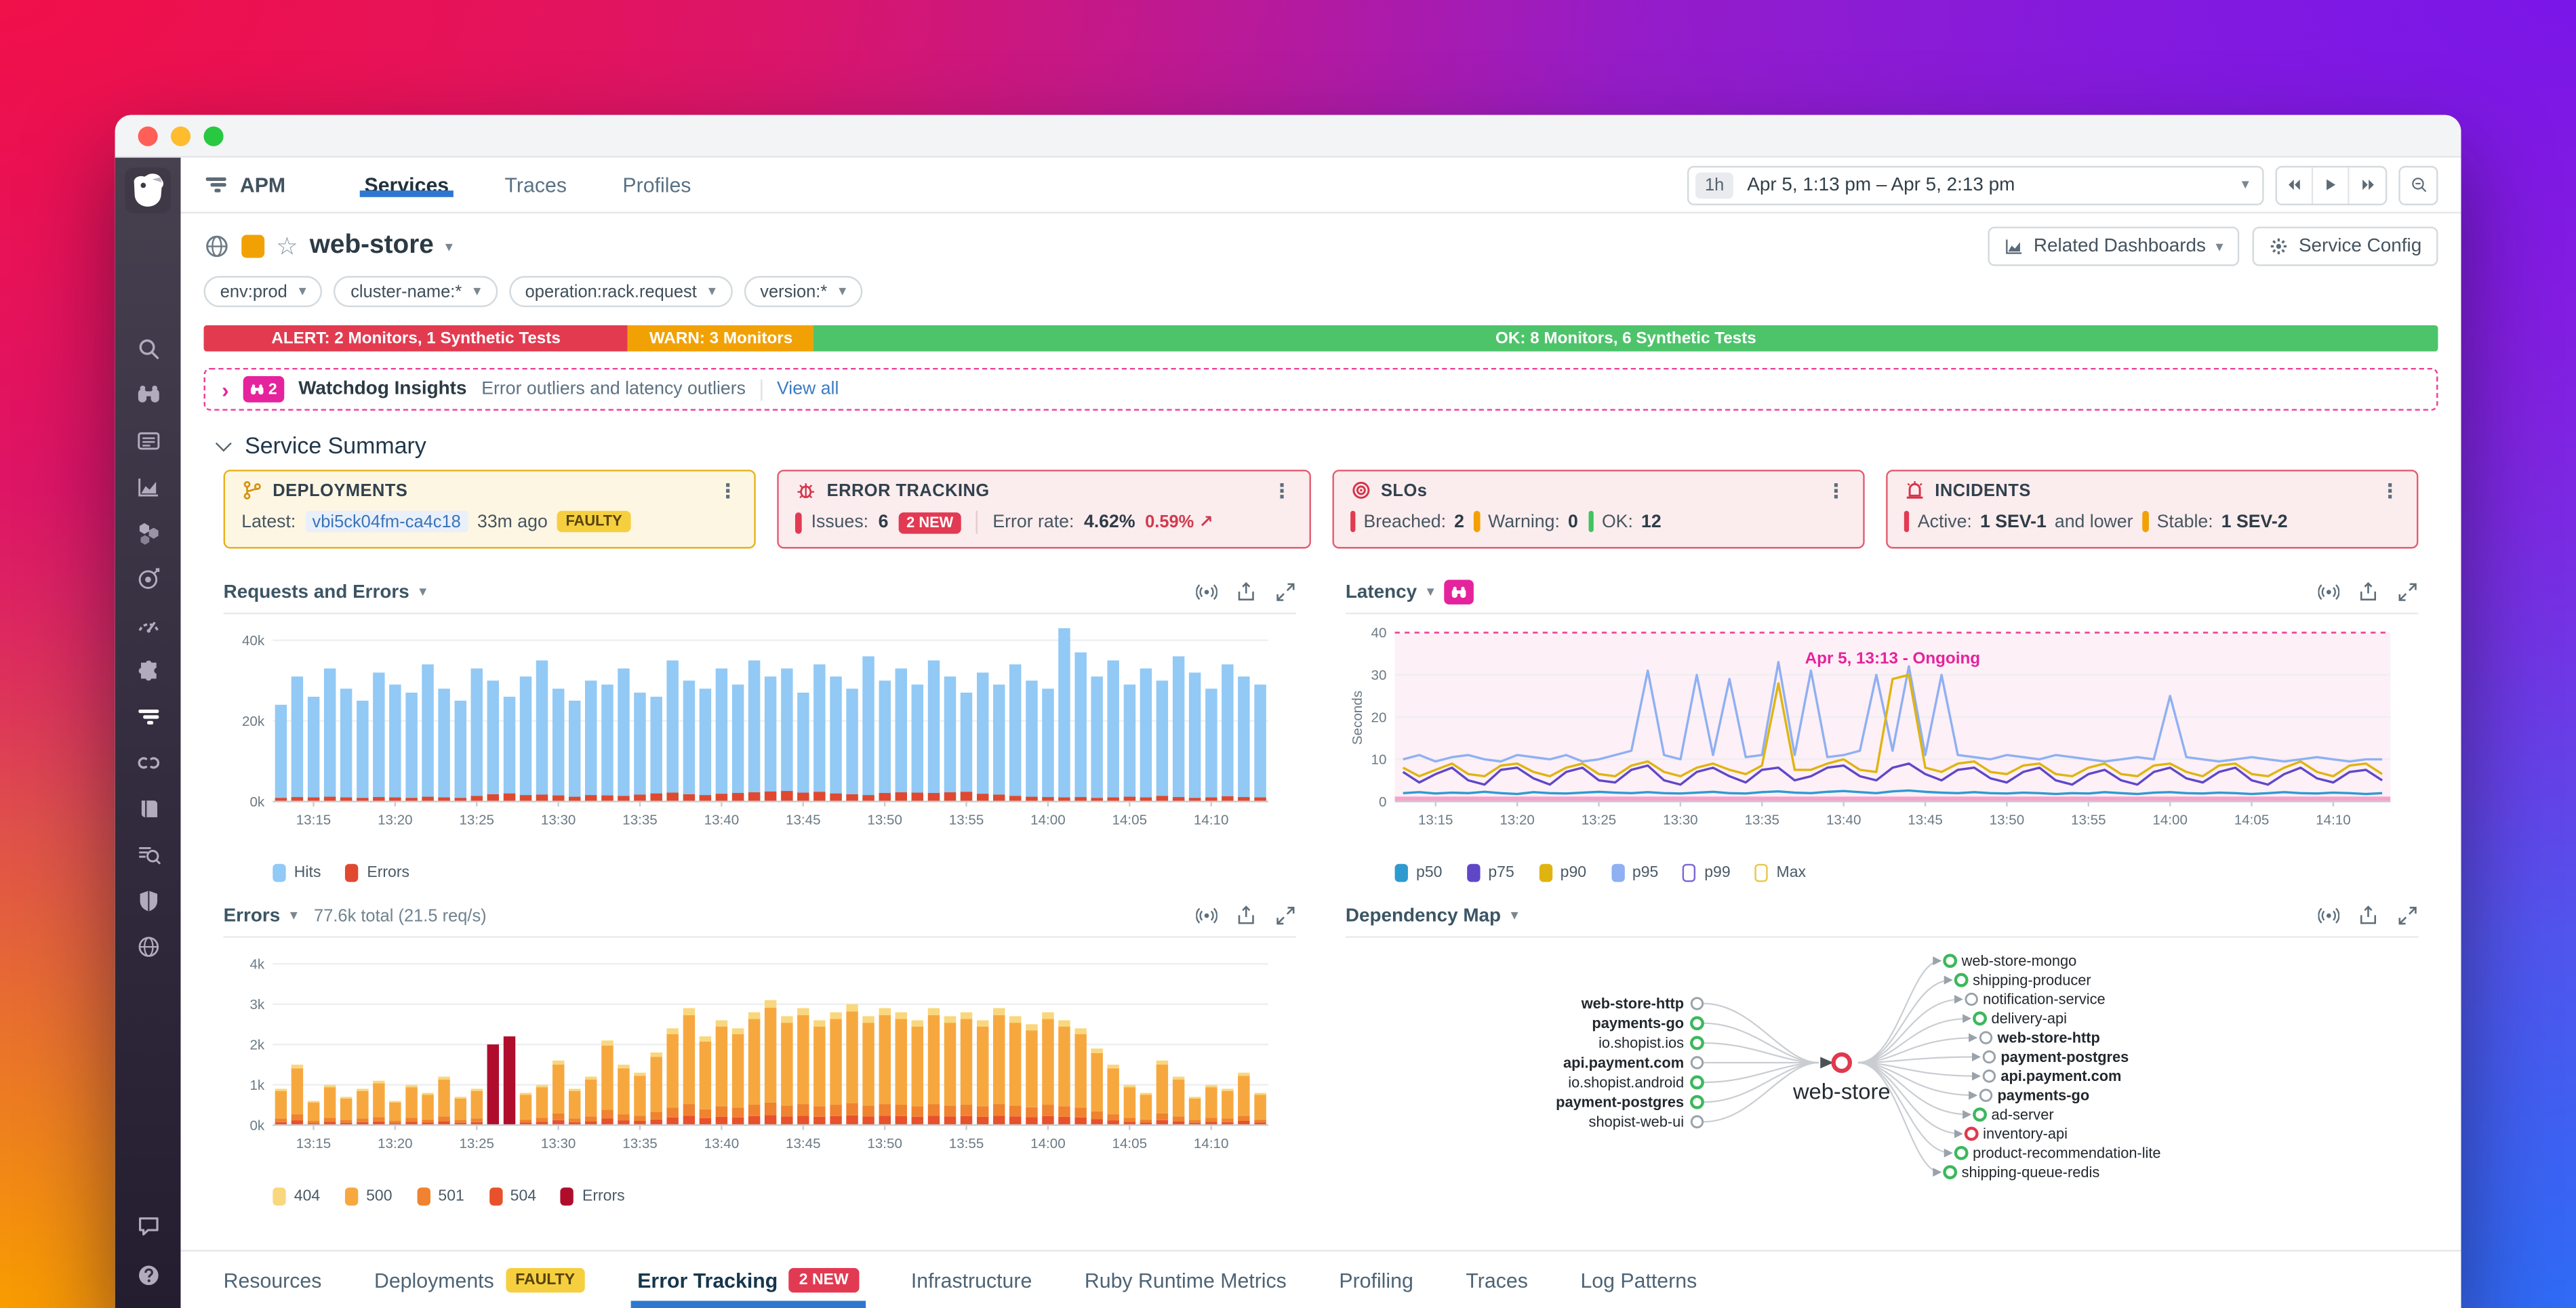  Describe the element at coordinates (148, 135) in the screenshot. I see `close-window-button` at that location.